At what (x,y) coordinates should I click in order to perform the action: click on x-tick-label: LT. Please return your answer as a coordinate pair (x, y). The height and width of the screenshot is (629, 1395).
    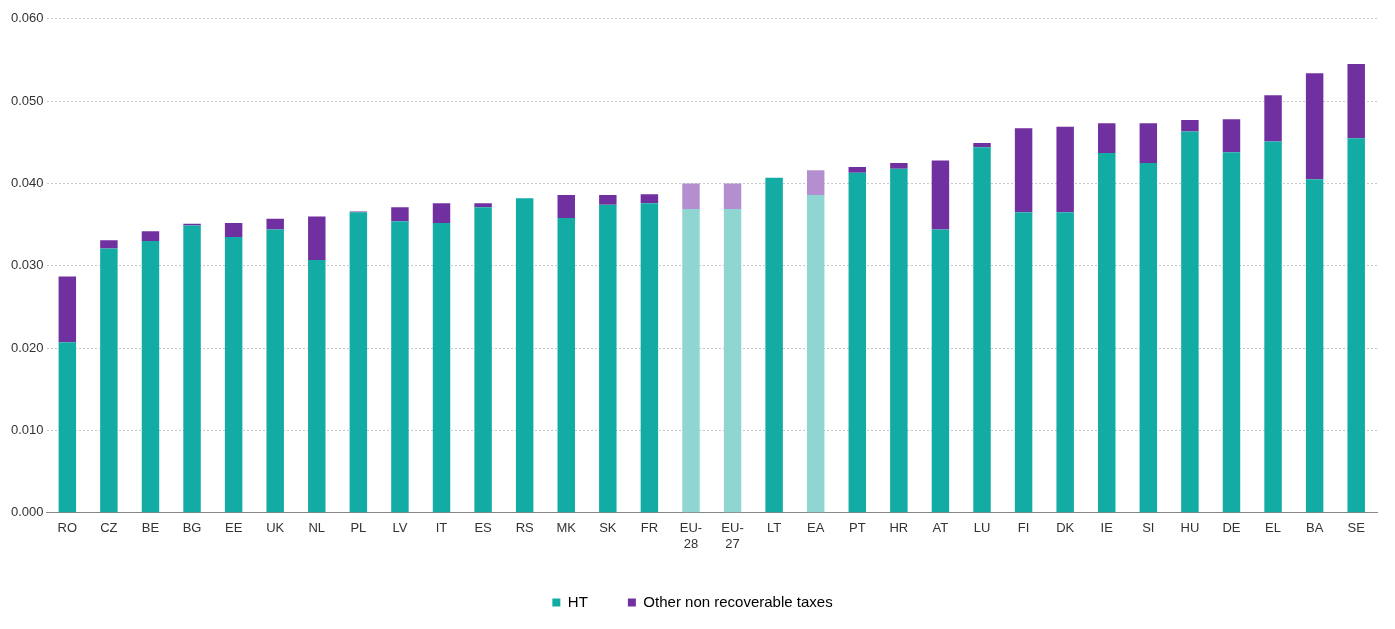
    Looking at the image, I should click on (774, 528).